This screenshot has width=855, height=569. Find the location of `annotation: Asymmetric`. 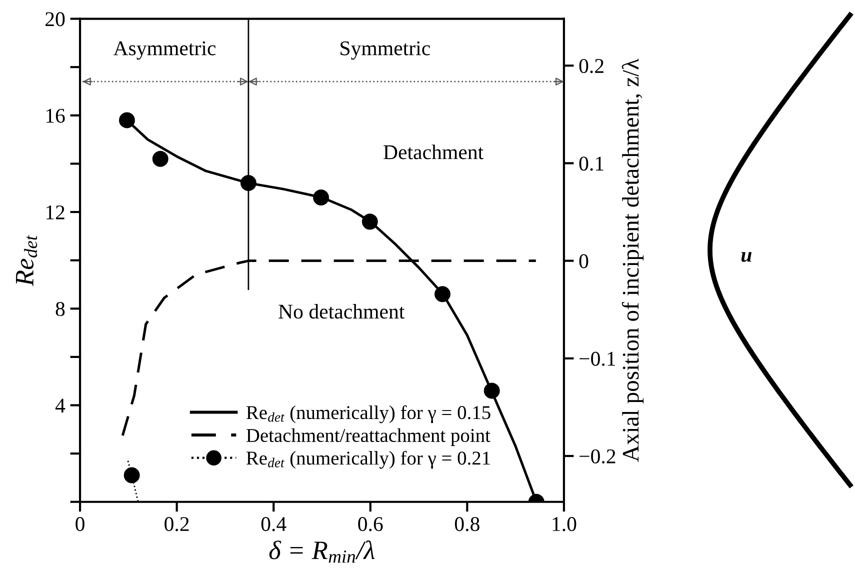

annotation: Asymmetric is located at coordinates (164, 50).